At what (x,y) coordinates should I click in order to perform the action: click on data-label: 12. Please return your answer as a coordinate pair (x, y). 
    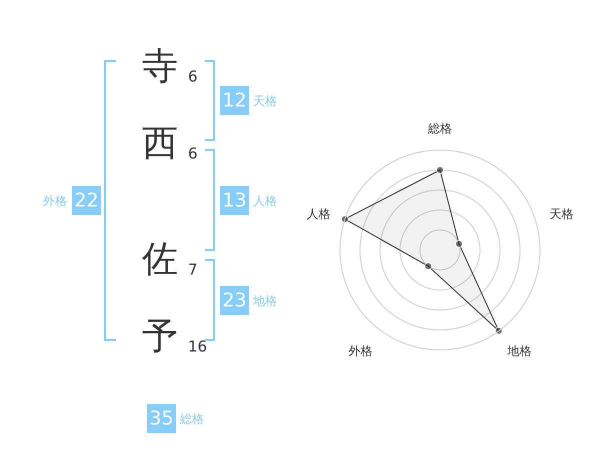
    Looking at the image, I should click on (234, 100).